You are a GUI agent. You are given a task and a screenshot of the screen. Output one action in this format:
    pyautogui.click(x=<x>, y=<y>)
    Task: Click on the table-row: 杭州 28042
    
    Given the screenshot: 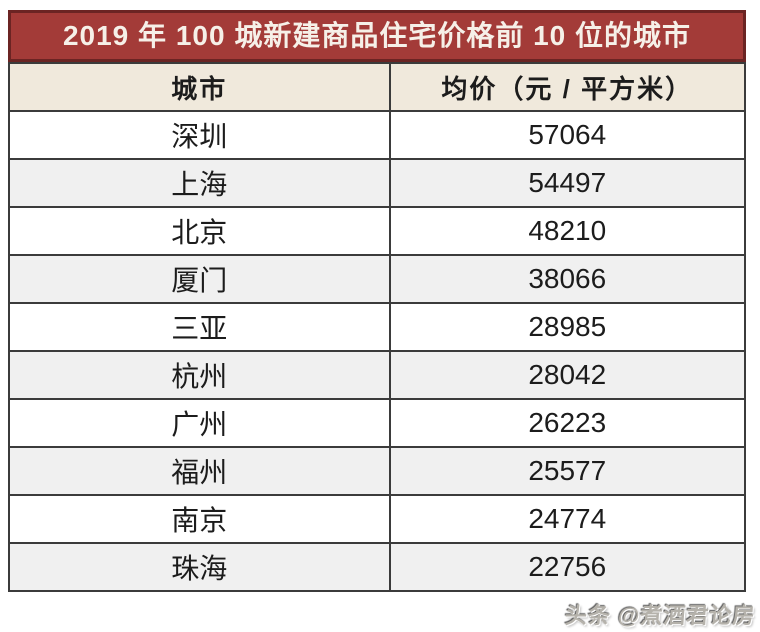 What is the action you would take?
    pyautogui.click(x=377, y=375)
    